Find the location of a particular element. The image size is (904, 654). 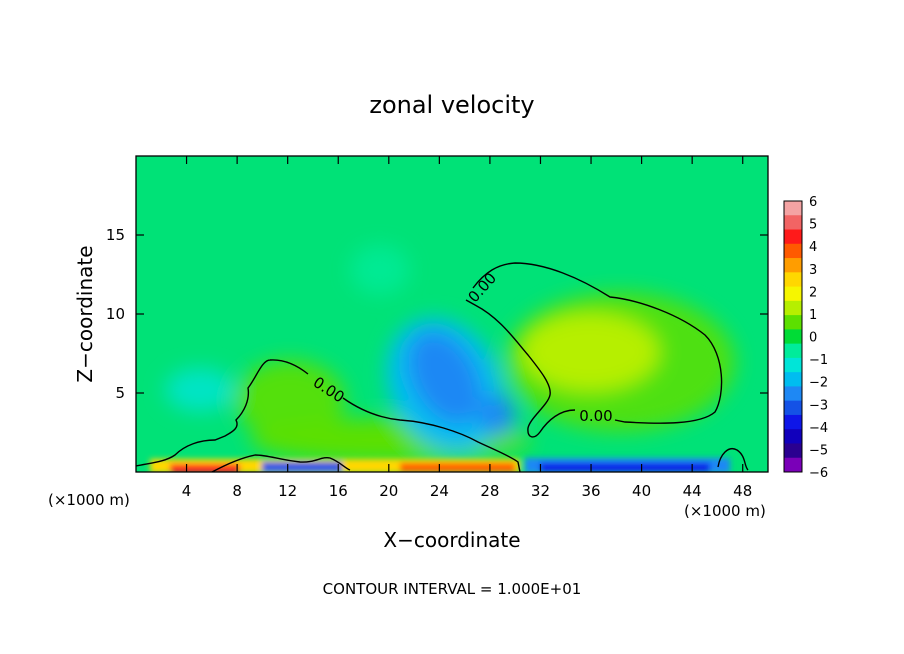

upper-positive-cell is located at coordinates (590, 352).